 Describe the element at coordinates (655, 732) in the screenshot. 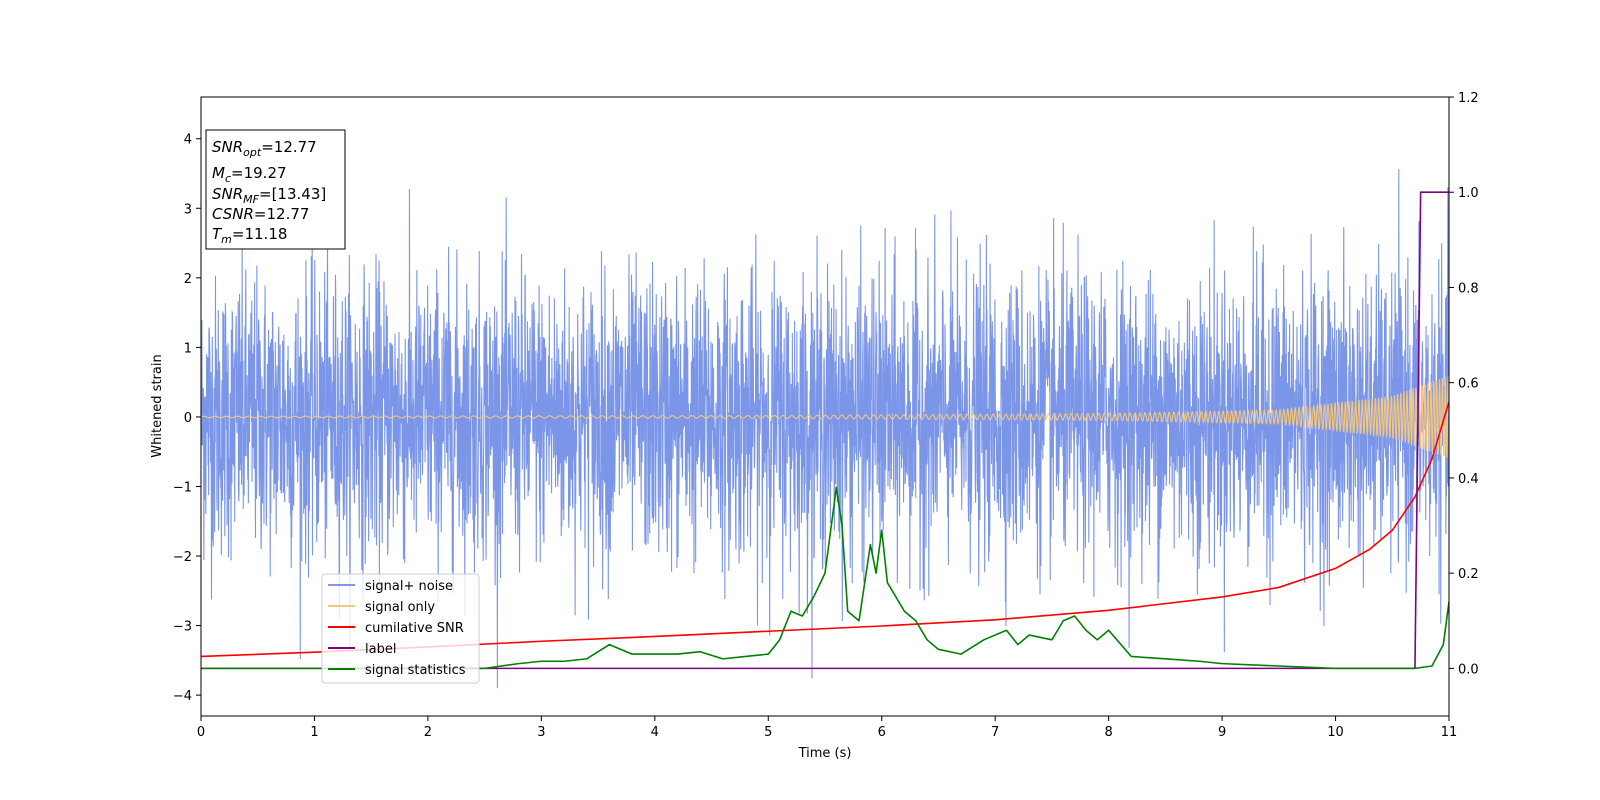

I see `x-tick-label: 4` at that location.